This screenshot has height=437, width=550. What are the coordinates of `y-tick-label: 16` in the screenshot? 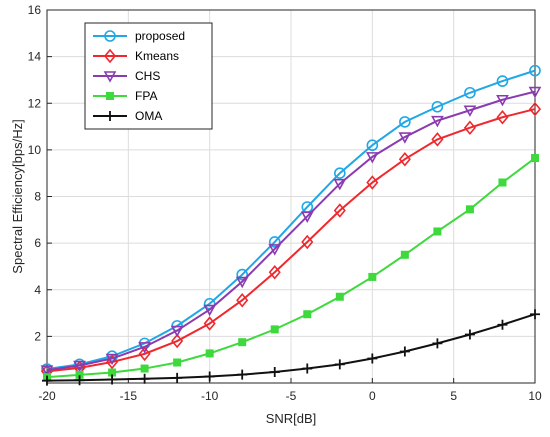 It's located at (35, 10).